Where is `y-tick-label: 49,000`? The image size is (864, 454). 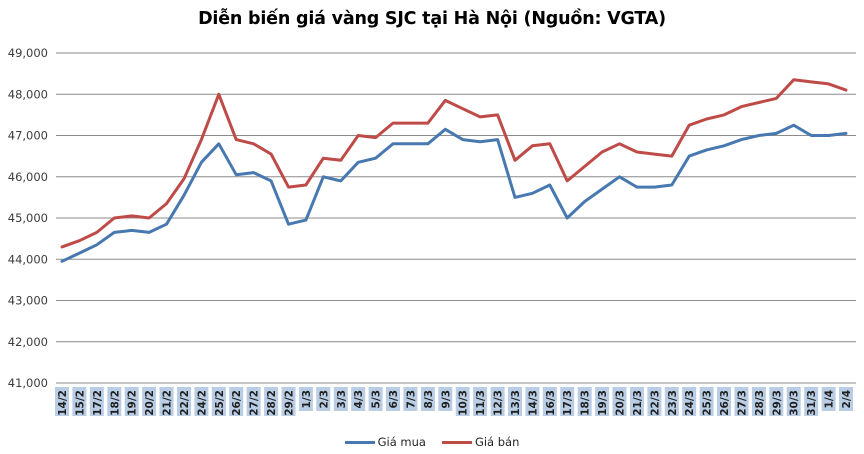
y-tick-label: 49,000 is located at coordinates (28, 53).